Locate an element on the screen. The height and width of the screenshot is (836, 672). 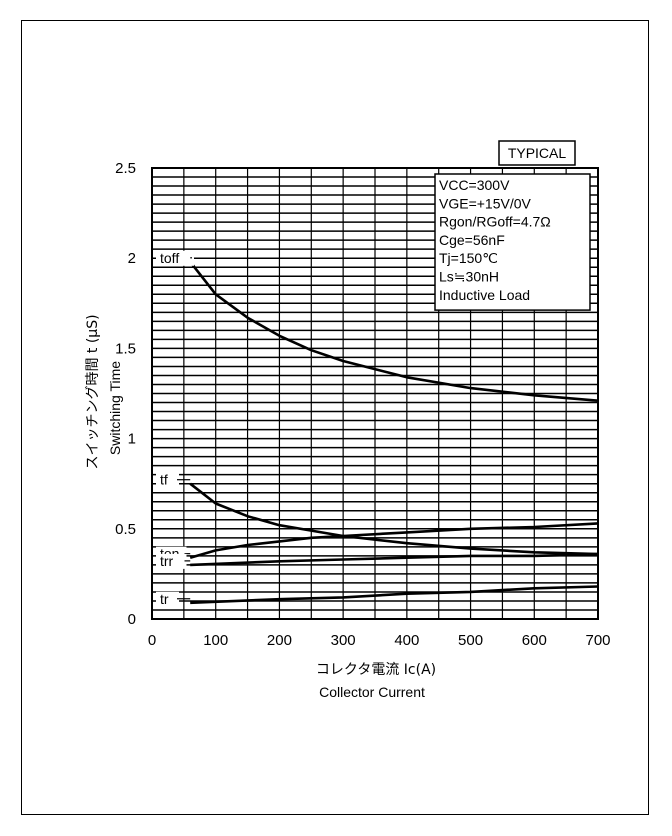
series-label-toff: toff is located at coordinates (169, 258).